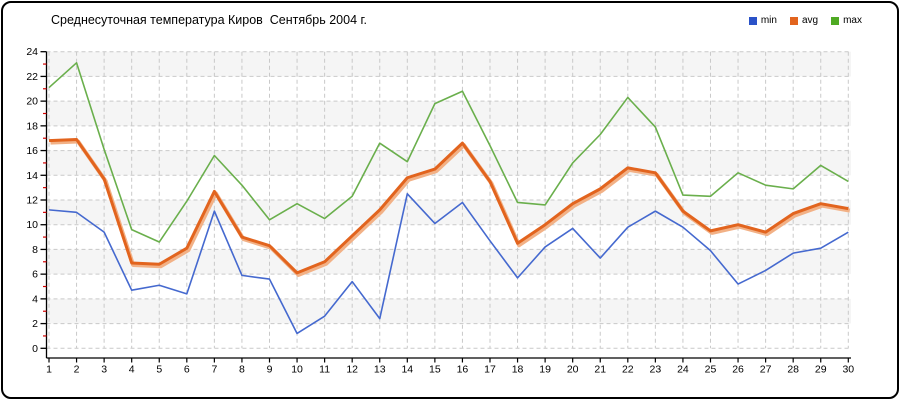  I want to click on x-tick-label: 2, so click(77, 370).